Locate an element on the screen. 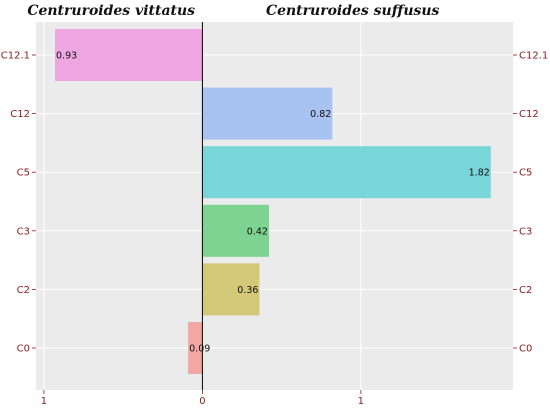 This screenshot has height=408, width=550. data-label-C5: 1.82 is located at coordinates (479, 173).